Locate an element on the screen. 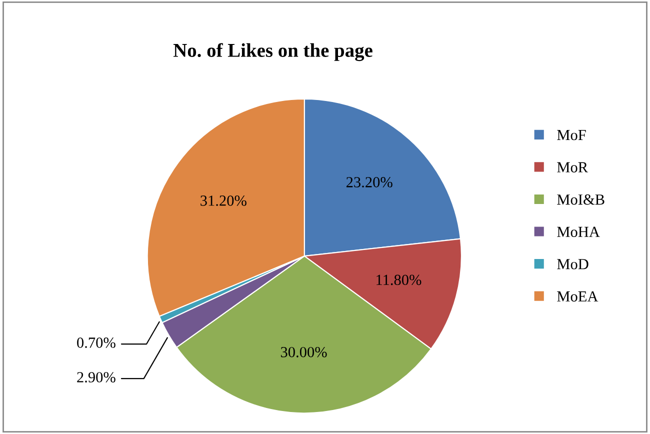  data-label: 0.70% is located at coordinates (96, 343).